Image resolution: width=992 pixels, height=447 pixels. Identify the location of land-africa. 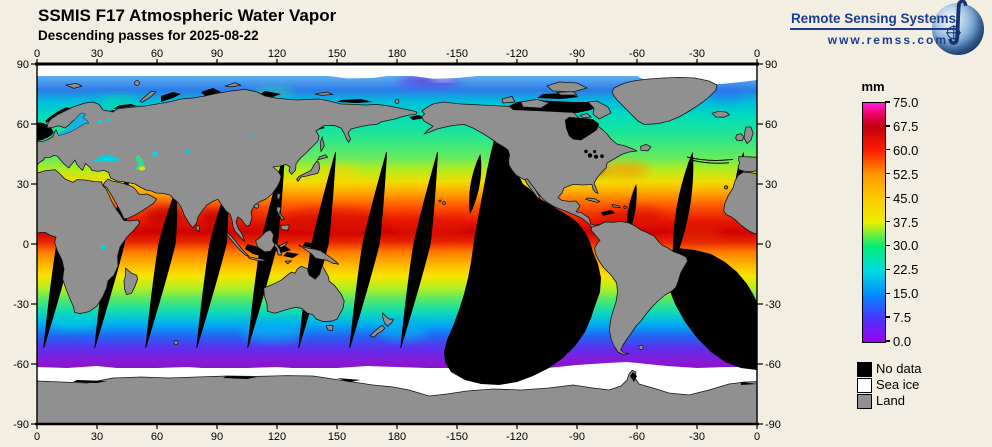
(88, 242).